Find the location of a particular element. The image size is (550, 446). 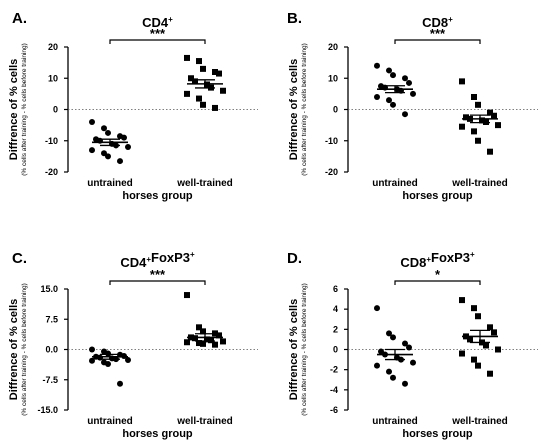

title-main: CD8 is located at coordinates (435, 22).